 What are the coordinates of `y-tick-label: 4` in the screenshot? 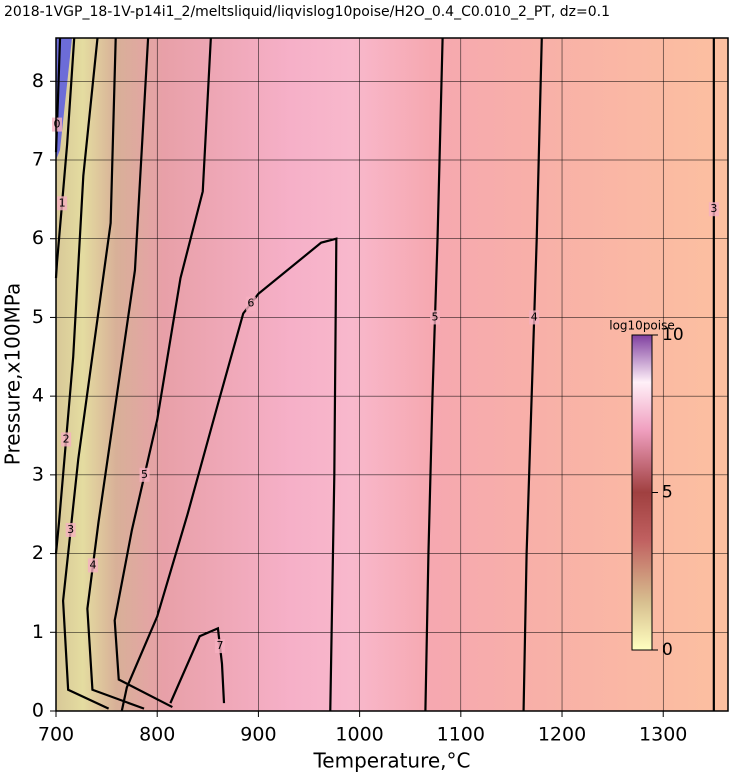 It's located at (38, 396).